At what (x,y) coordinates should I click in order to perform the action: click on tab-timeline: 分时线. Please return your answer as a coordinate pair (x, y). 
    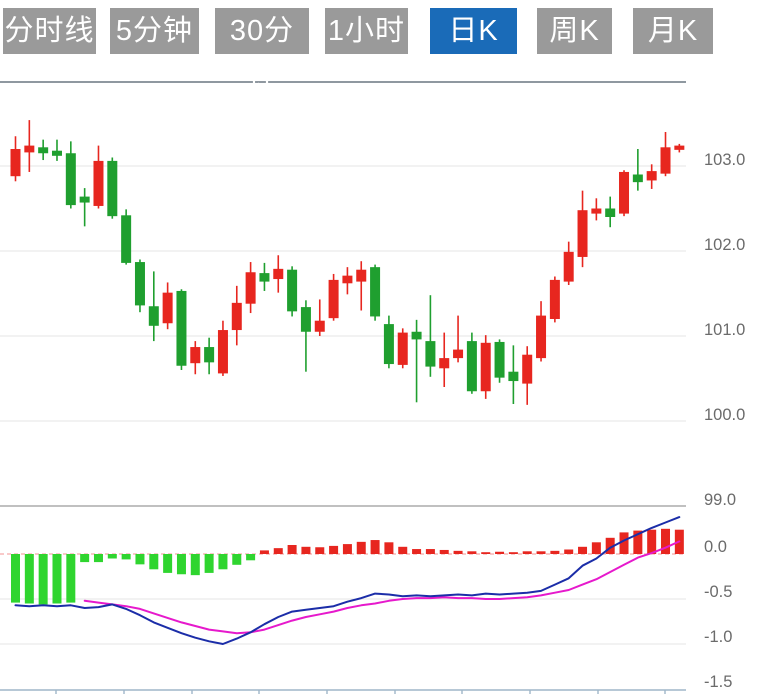
    Looking at the image, I should click on (49, 31).